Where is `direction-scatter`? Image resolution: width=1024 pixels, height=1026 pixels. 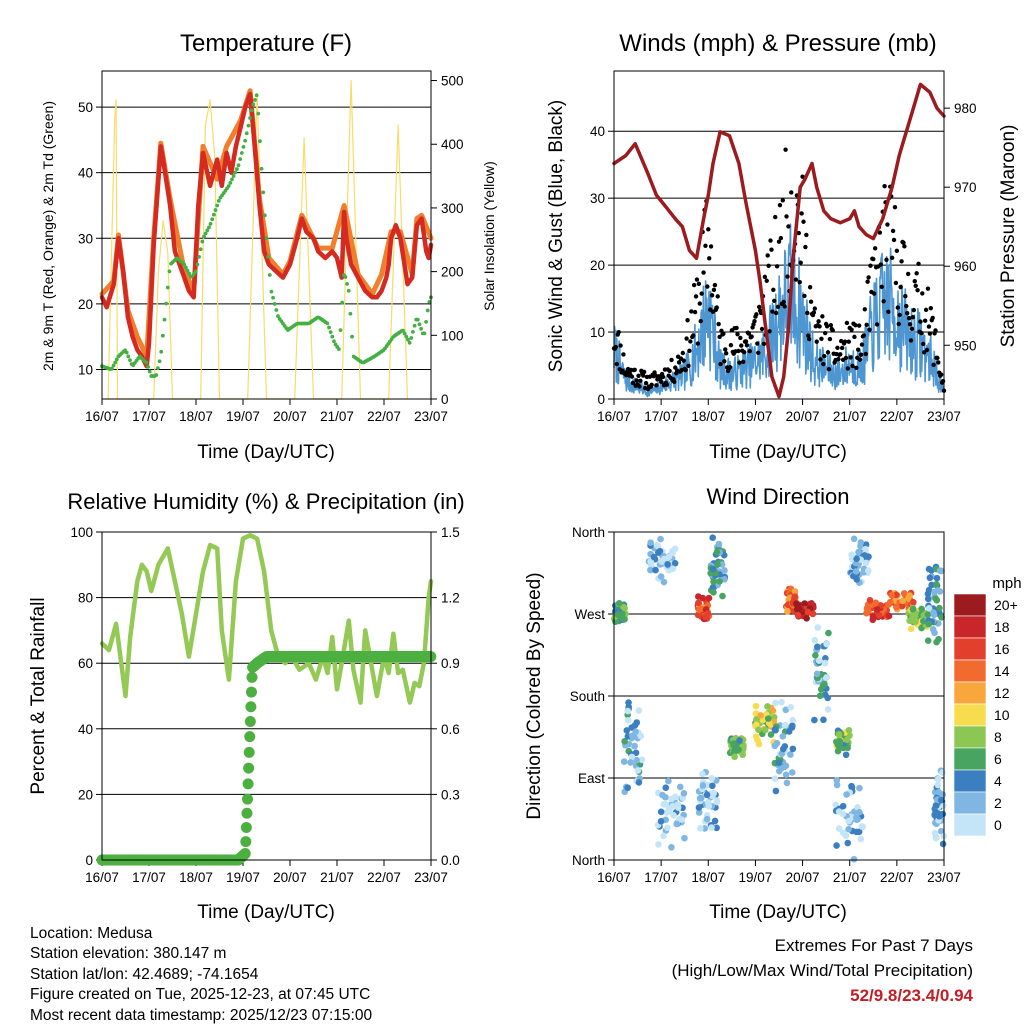
direction-scatter is located at coordinates (779, 698).